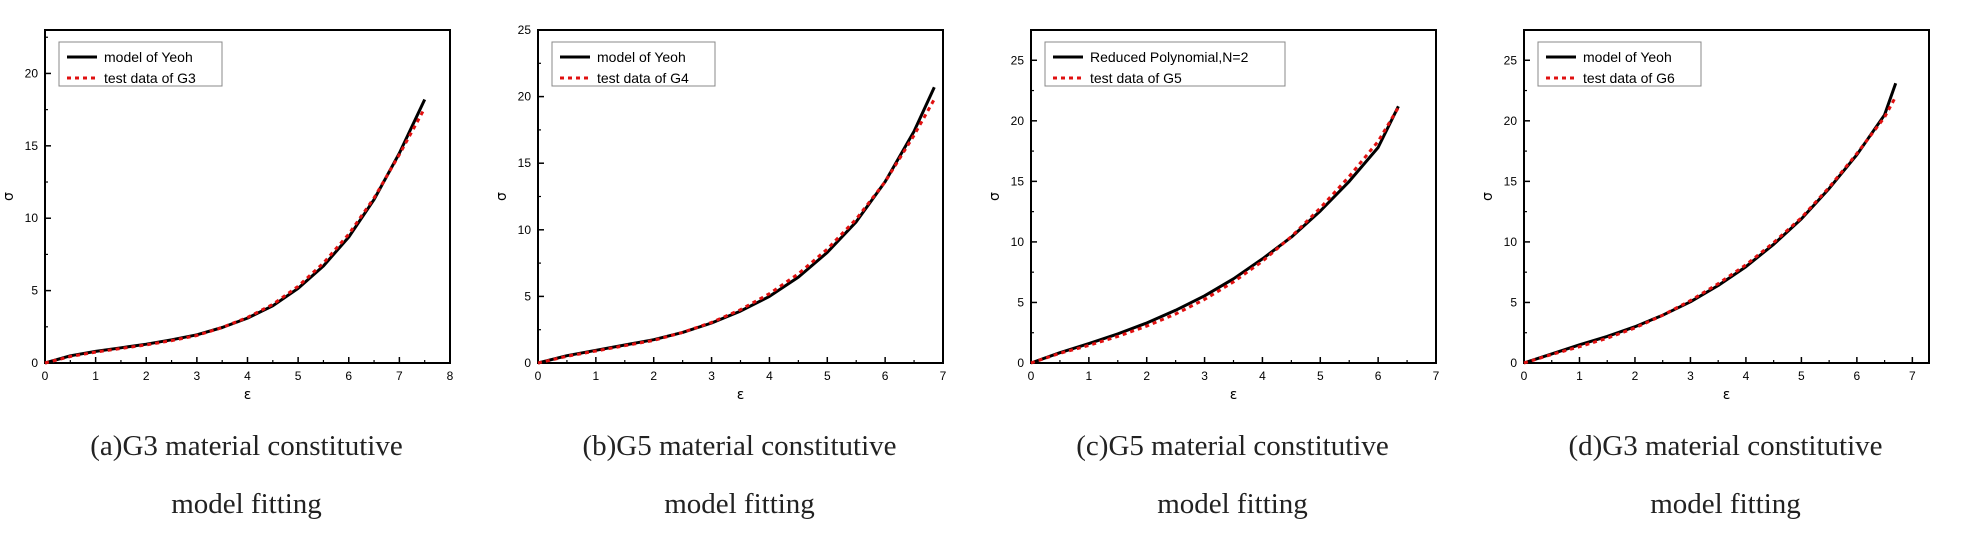 The image size is (1971, 543). What do you see at coordinates (1136, 78) in the screenshot?
I see `legend-label: test data of G5` at bounding box center [1136, 78].